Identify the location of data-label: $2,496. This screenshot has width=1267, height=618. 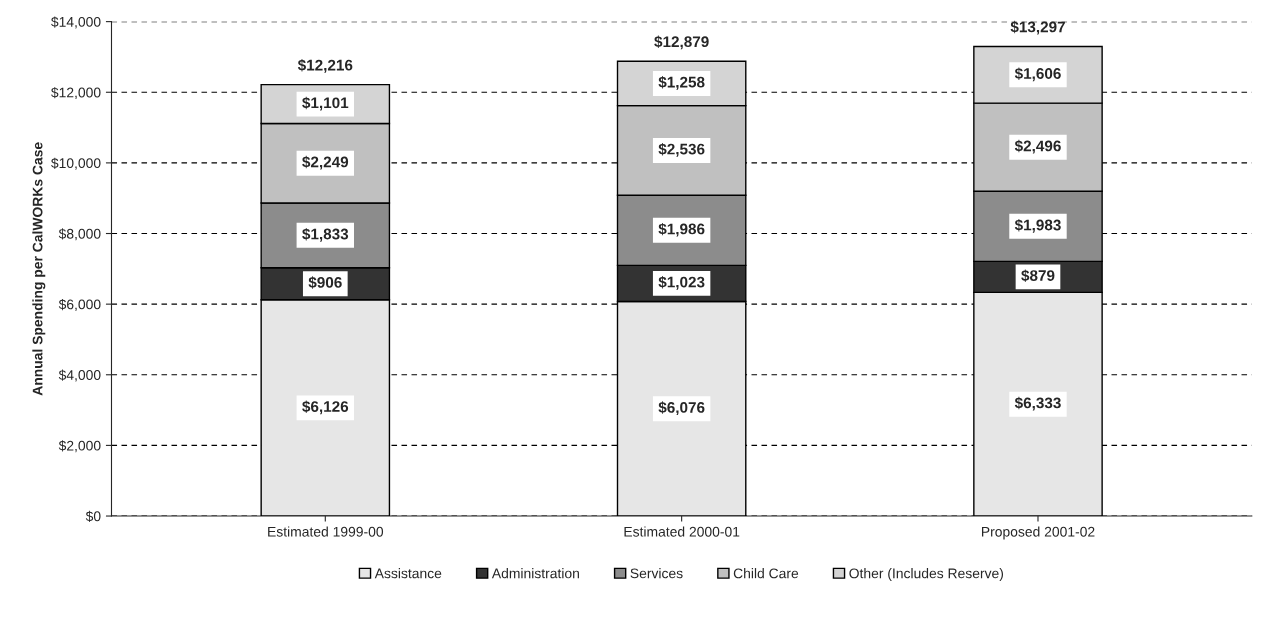
(1037, 146).